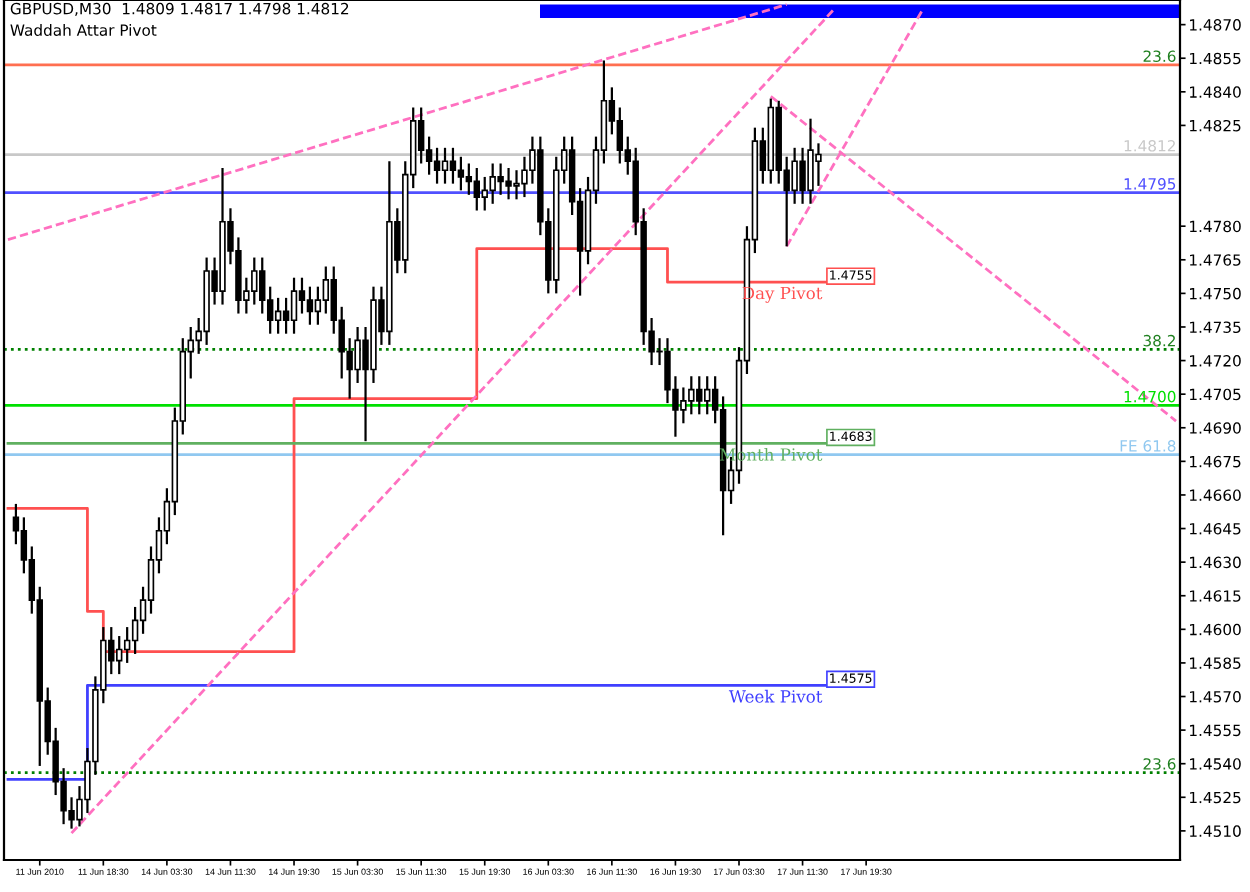 Image resolution: width=1250 pixels, height=892 pixels. Describe the element at coordinates (771, 454) in the screenshot. I see `series-label: Month Pivot` at that location.